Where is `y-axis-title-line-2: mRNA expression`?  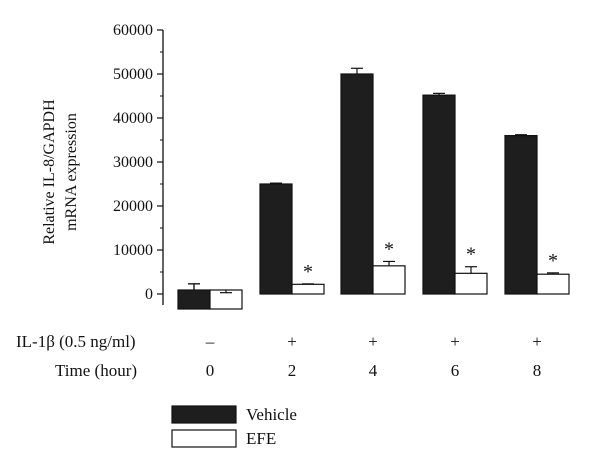 y-axis-title-line-2: mRNA expression is located at coordinates (71, 172).